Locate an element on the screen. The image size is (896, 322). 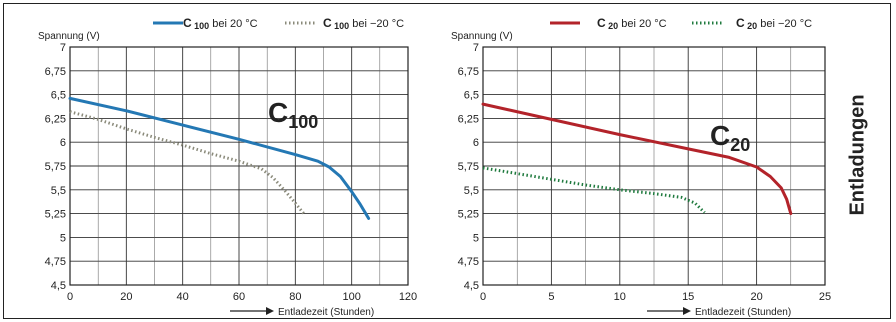
legend-label-2: C 20 bei −20 °C is located at coordinates (774, 23).